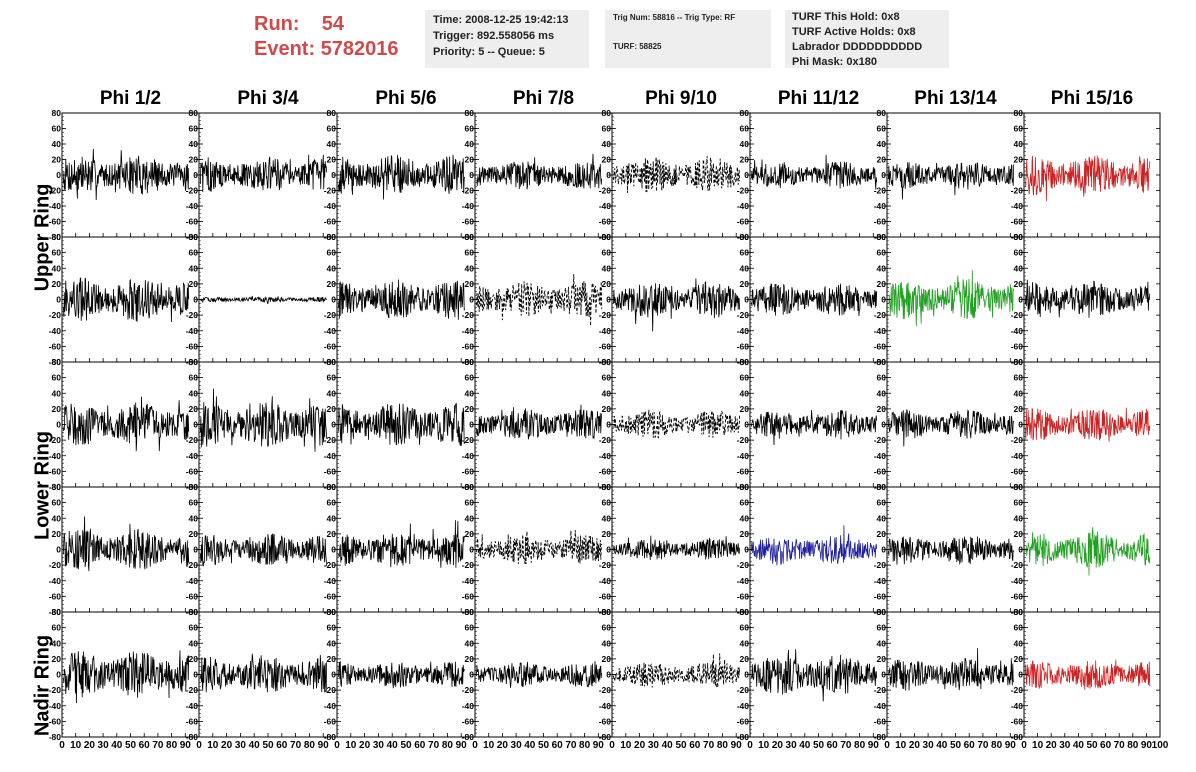  Describe the element at coordinates (326, 37) in the screenshot. I see `run-event-block: Run: 54 Event: 5782016` at that location.